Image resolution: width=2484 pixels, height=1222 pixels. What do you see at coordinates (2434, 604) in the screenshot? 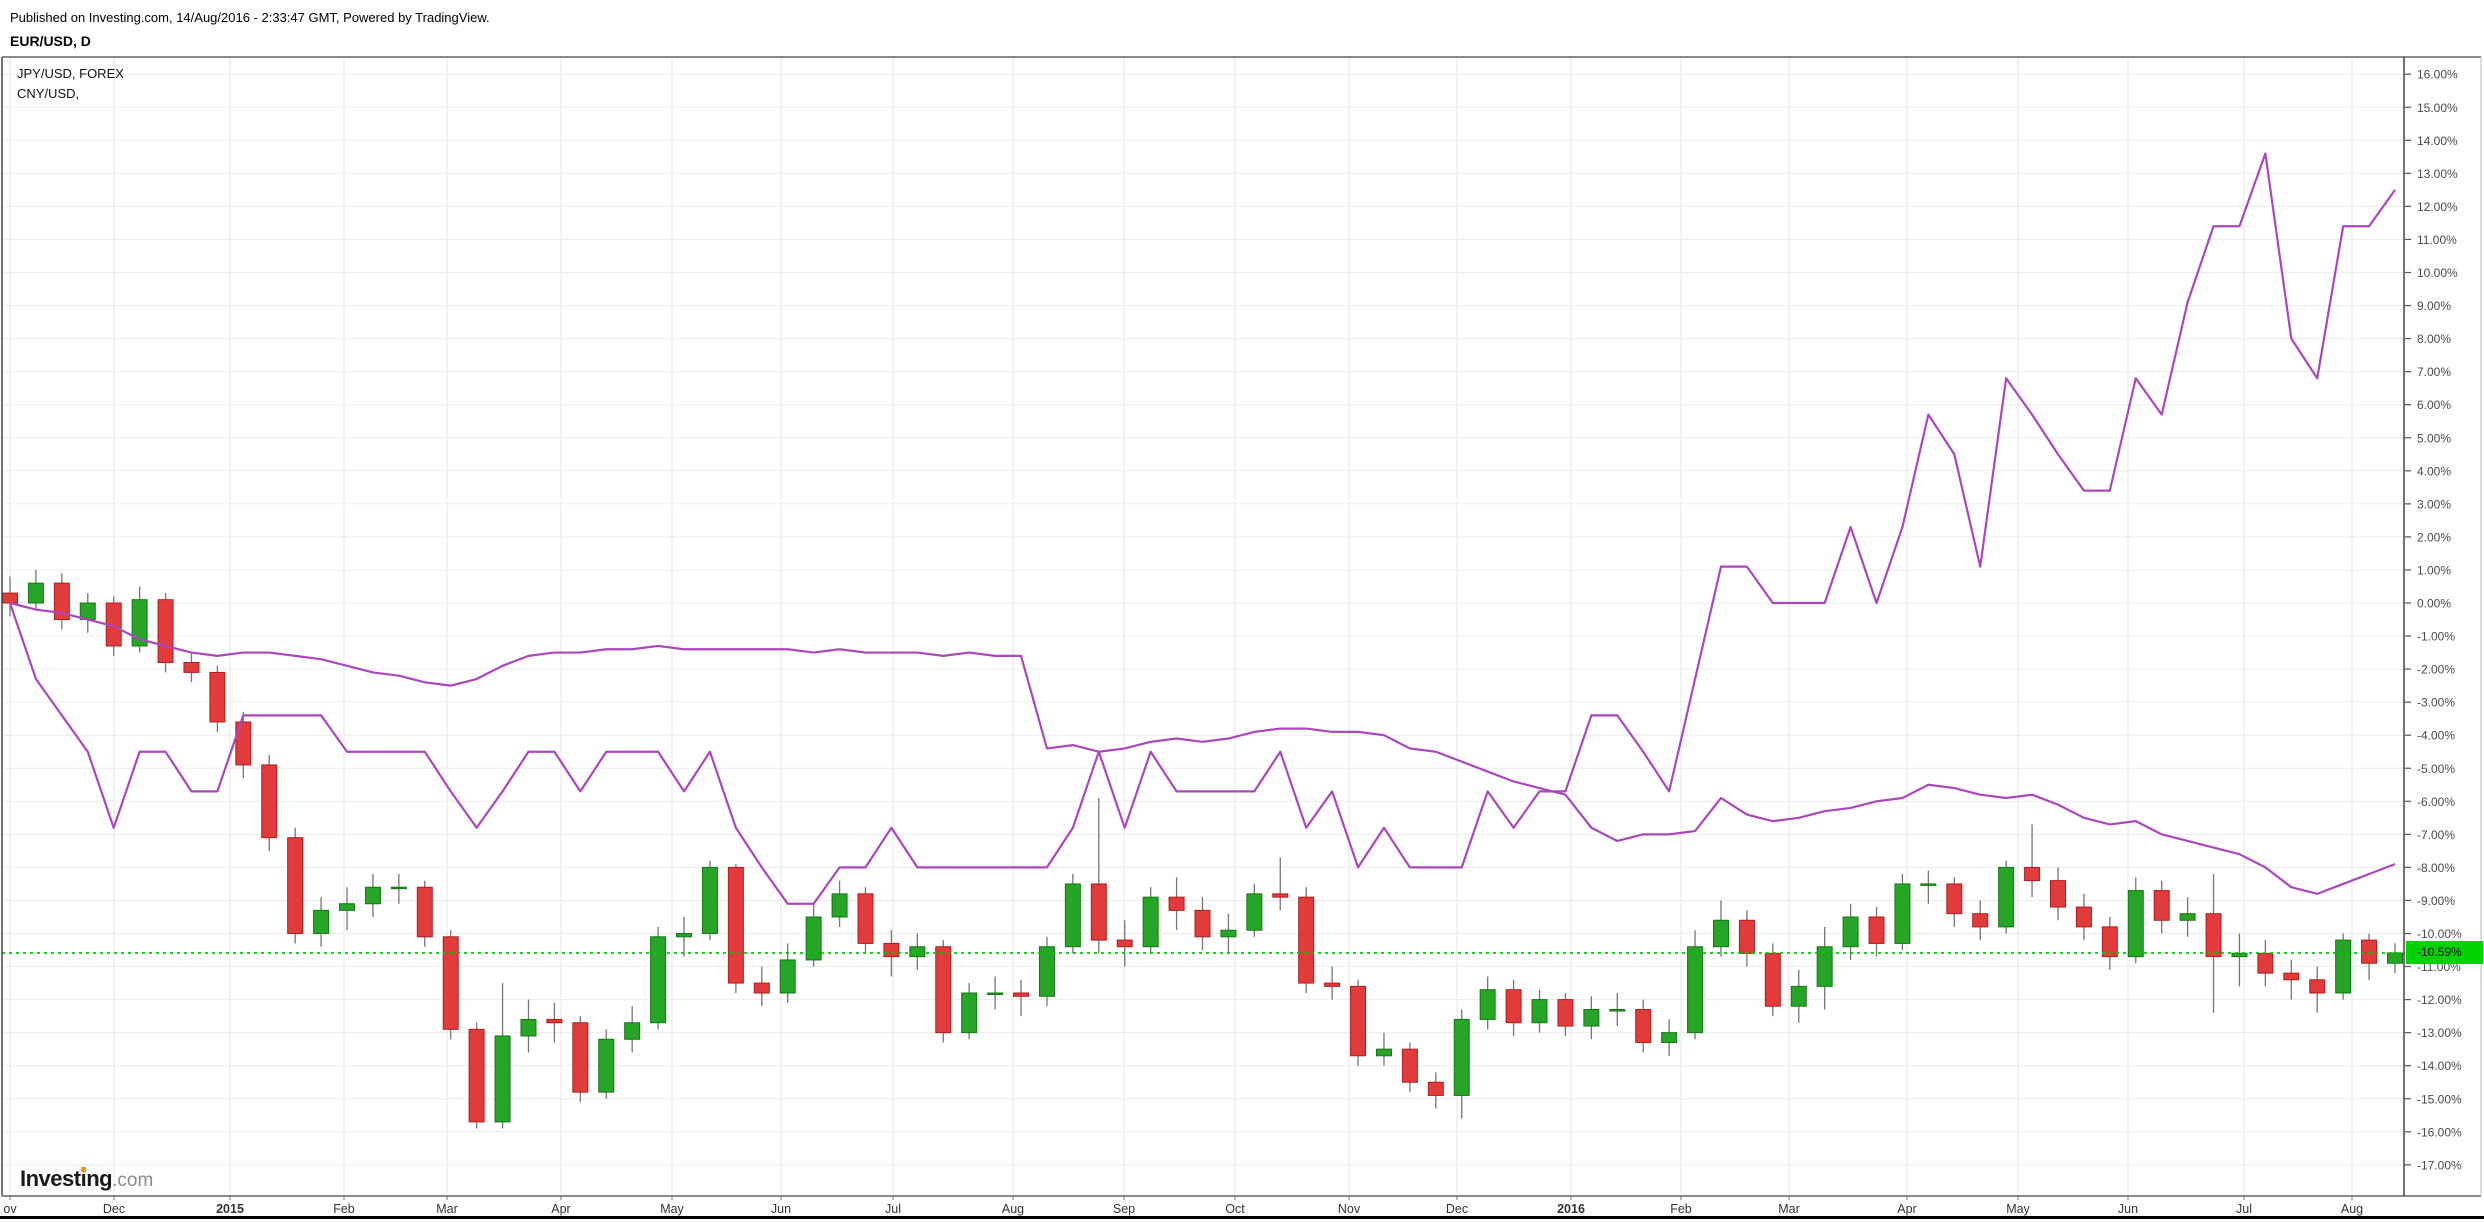
I see `y-axis-label: 0.00%` at bounding box center [2434, 604].